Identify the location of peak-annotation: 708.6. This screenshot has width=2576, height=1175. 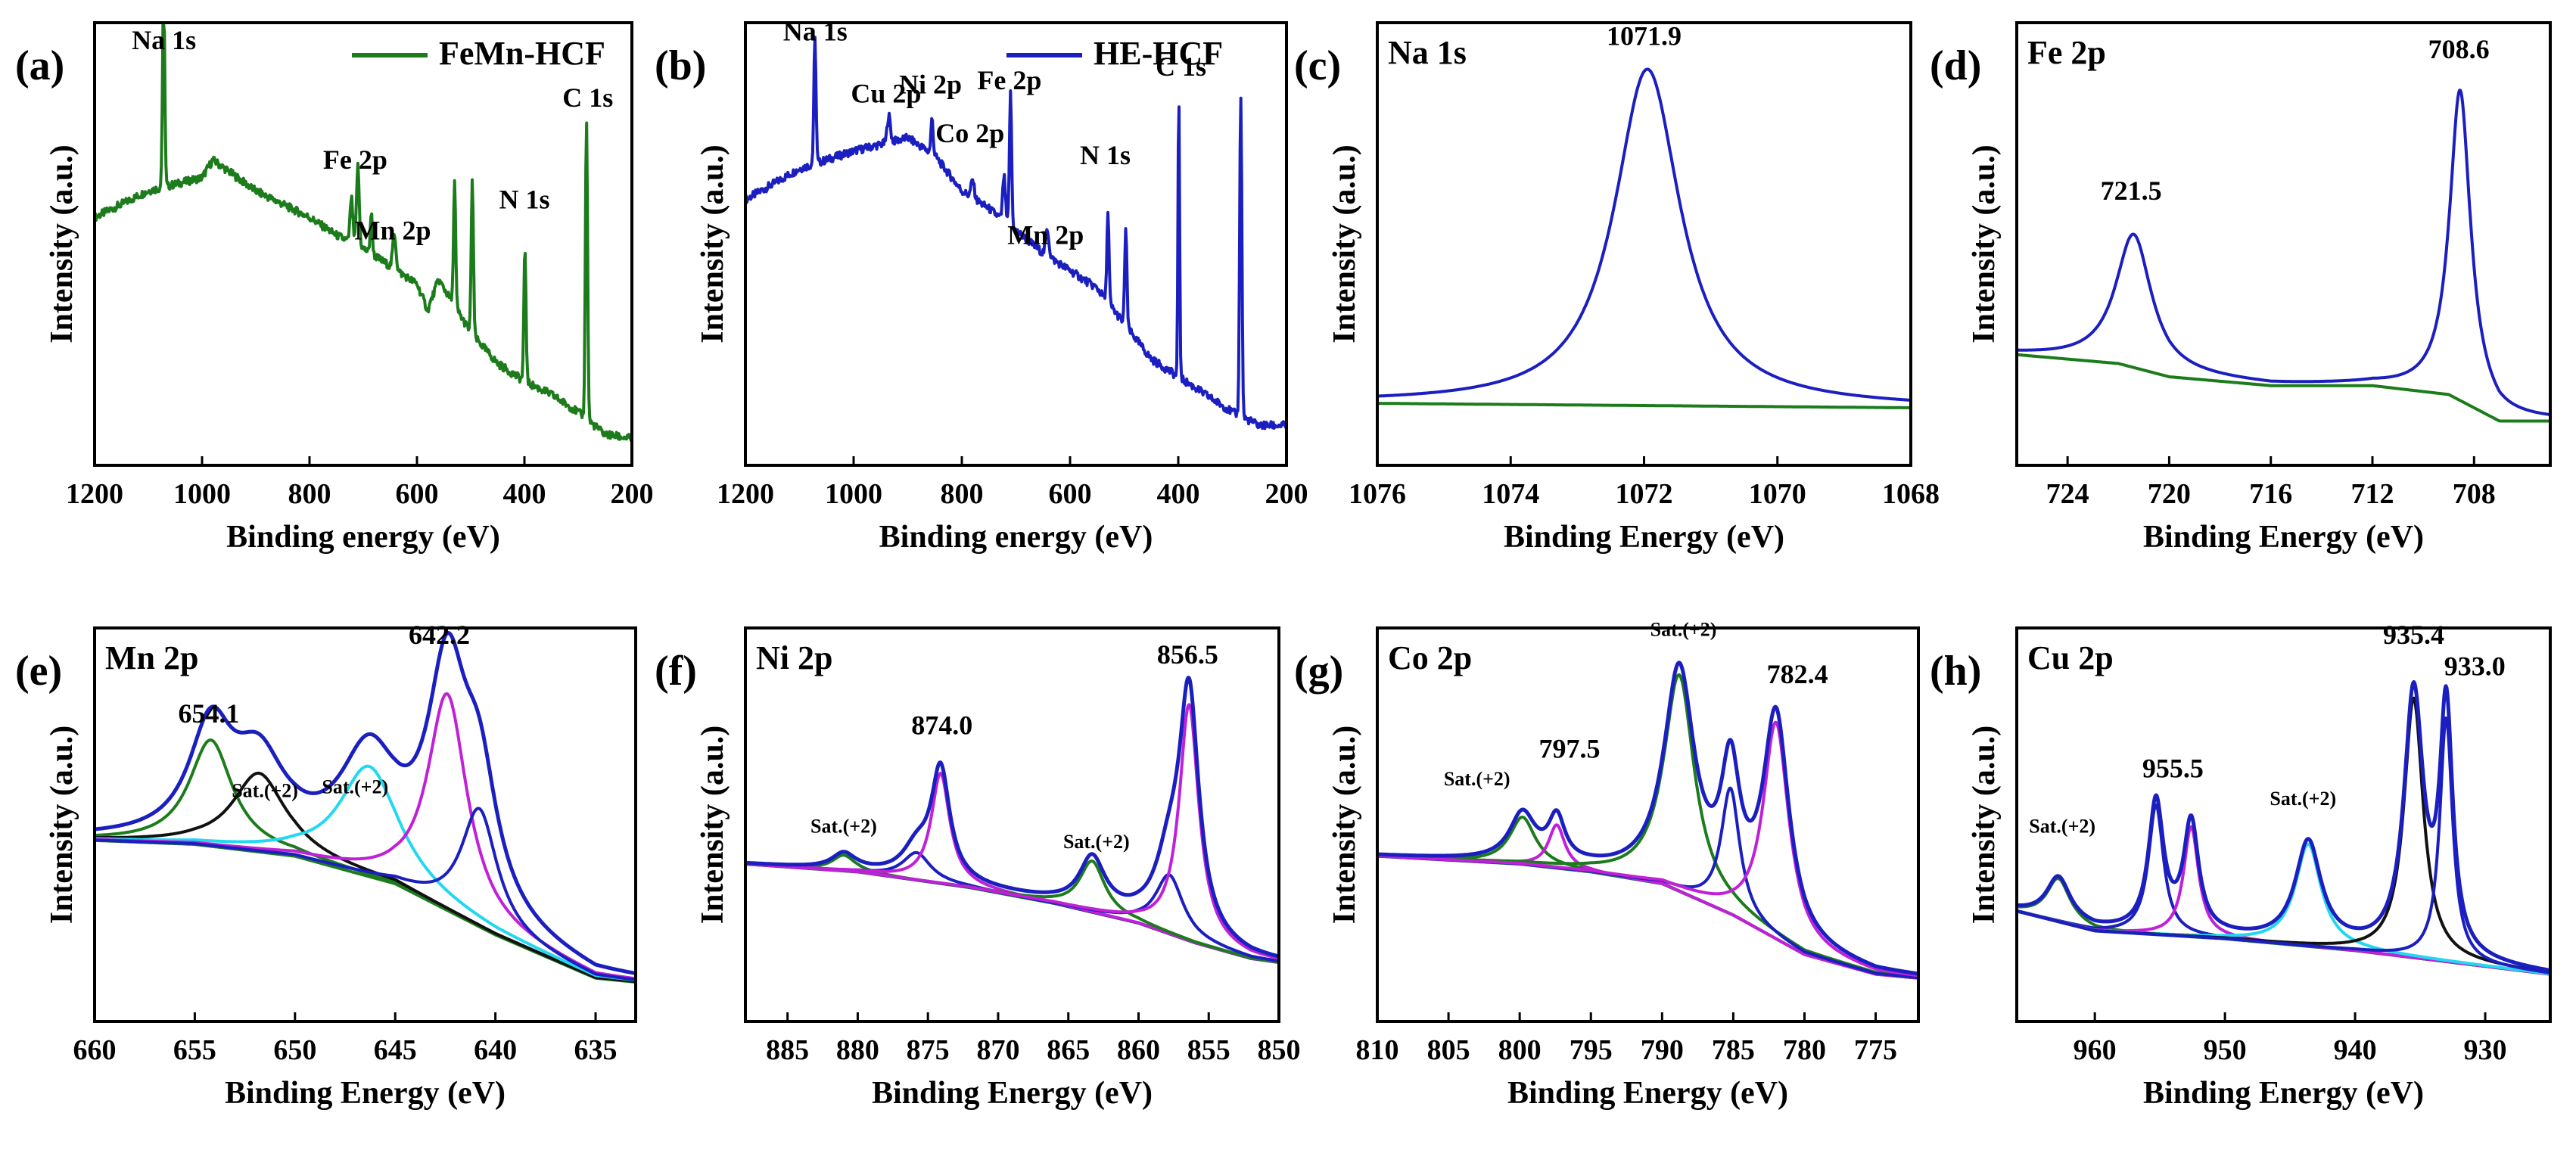
(2459, 49).